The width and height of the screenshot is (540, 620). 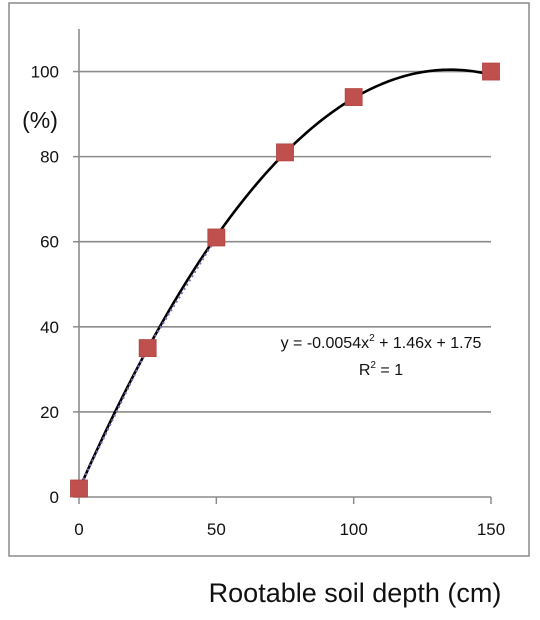 What do you see at coordinates (49, 157) in the screenshot?
I see `y-tick-label: 80` at bounding box center [49, 157].